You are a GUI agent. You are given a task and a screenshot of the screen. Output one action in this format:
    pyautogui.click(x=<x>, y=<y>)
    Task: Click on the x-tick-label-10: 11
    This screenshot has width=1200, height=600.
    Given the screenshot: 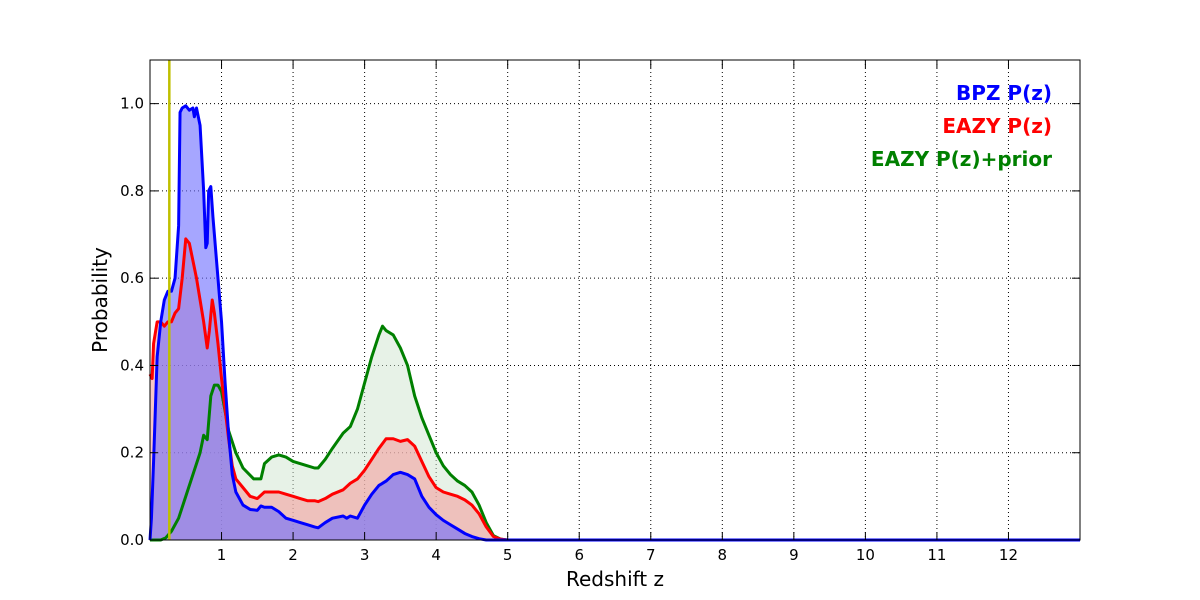 What is the action you would take?
    pyautogui.click(x=936, y=555)
    